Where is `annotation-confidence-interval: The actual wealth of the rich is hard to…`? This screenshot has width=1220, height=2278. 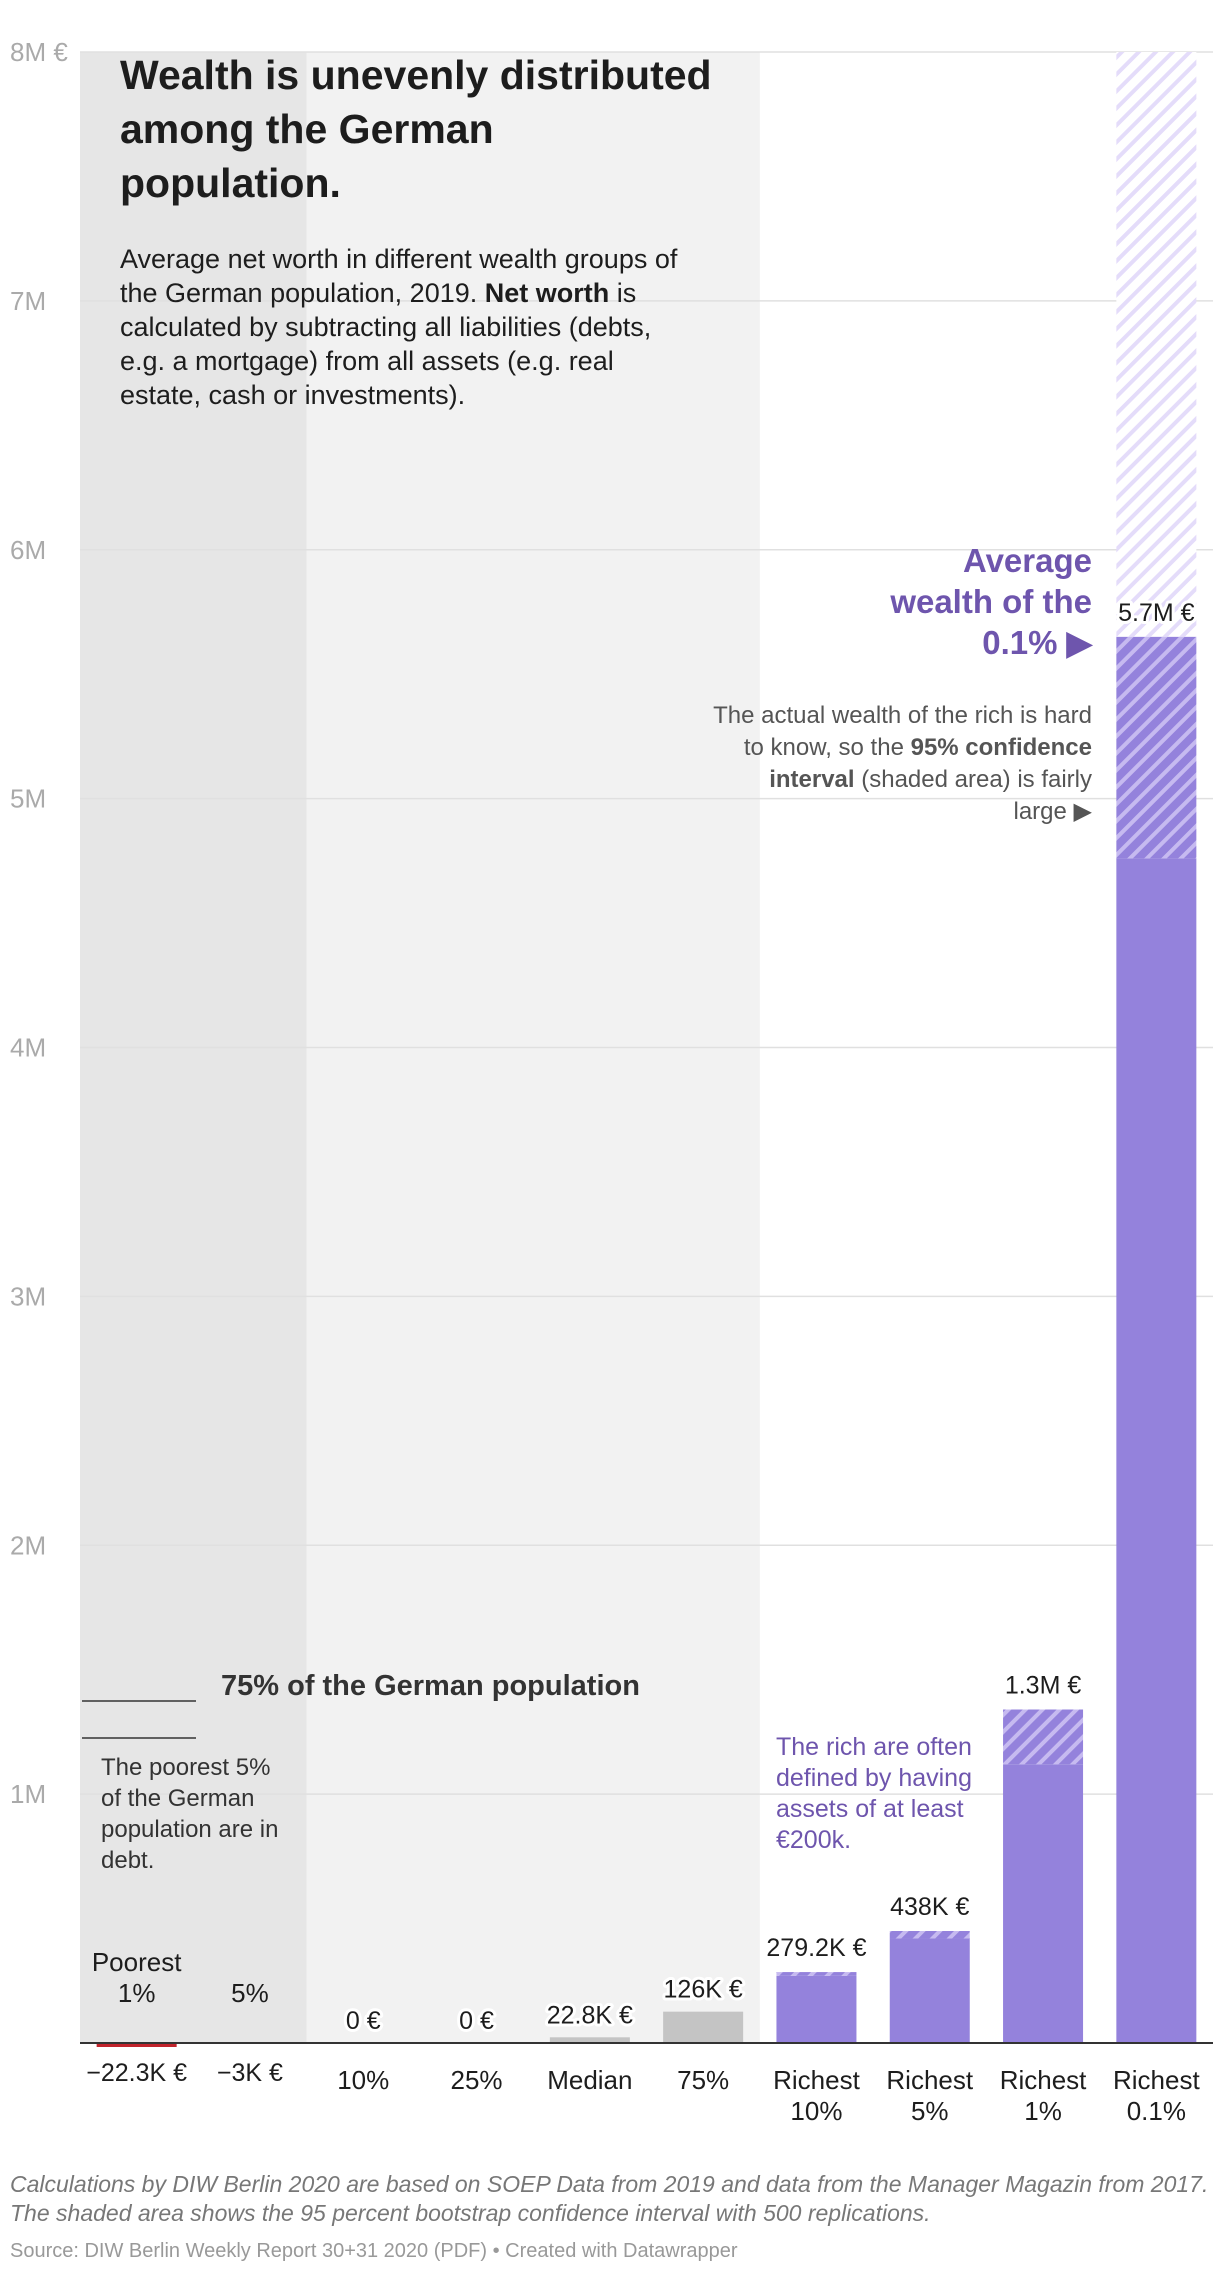
annotation-confidence-interval: The actual wealth of the rich is hard to… is located at coordinates (902, 764).